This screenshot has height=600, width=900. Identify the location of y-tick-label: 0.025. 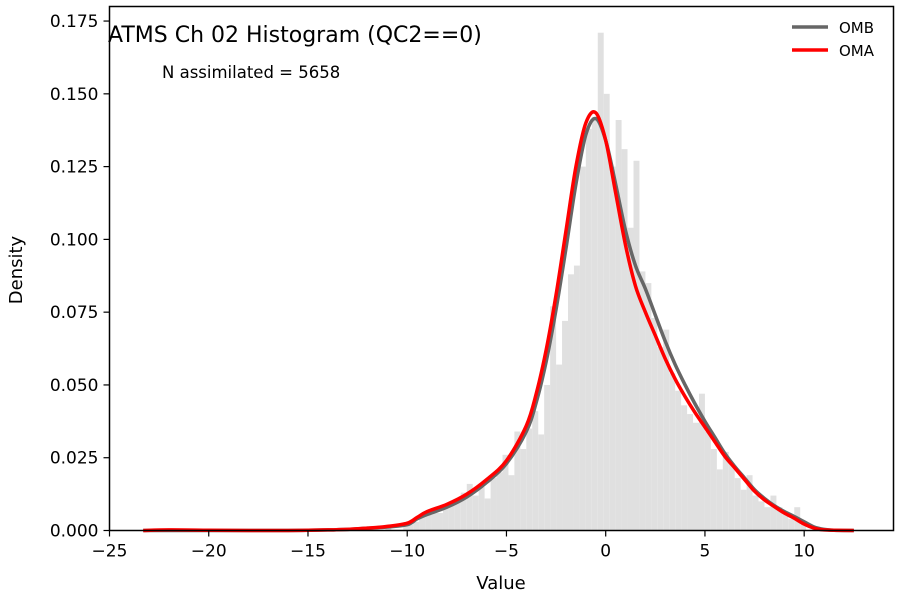
(74, 459).